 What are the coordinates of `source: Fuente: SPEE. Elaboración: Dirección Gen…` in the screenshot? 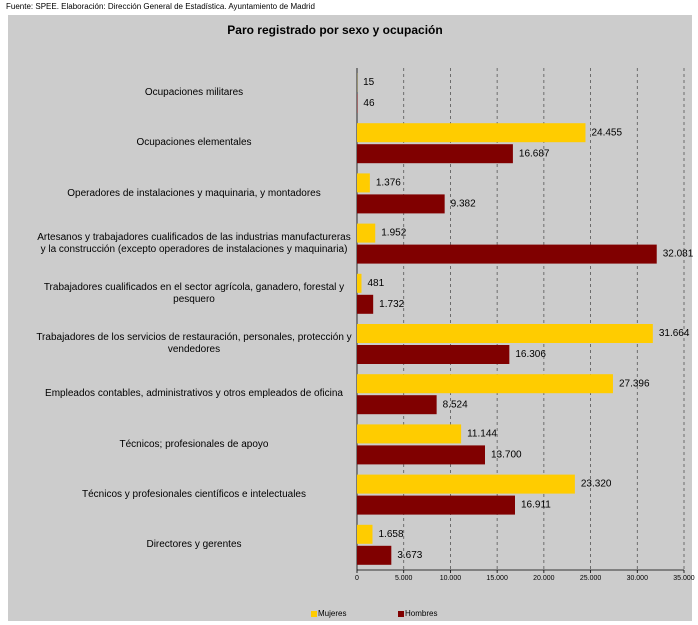 It's located at (160, 6).